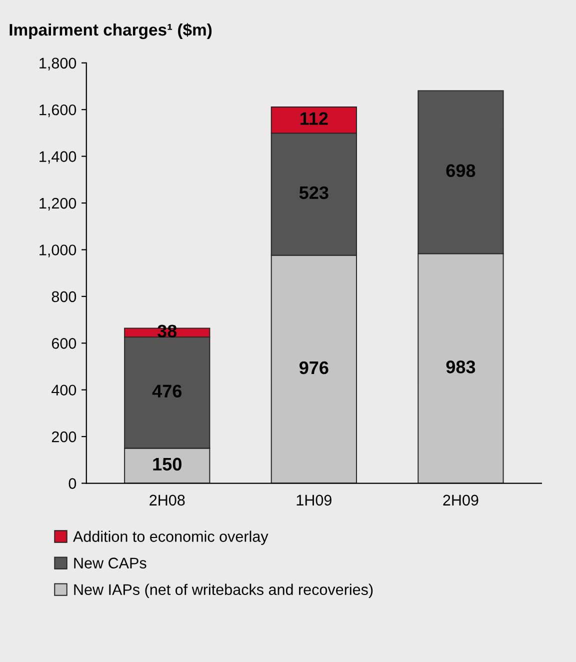 This screenshot has width=576, height=662. What do you see at coordinates (460, 500) in the screenshot?
I see `x-tick-label: 2H09` at bounding box center [460, 500].